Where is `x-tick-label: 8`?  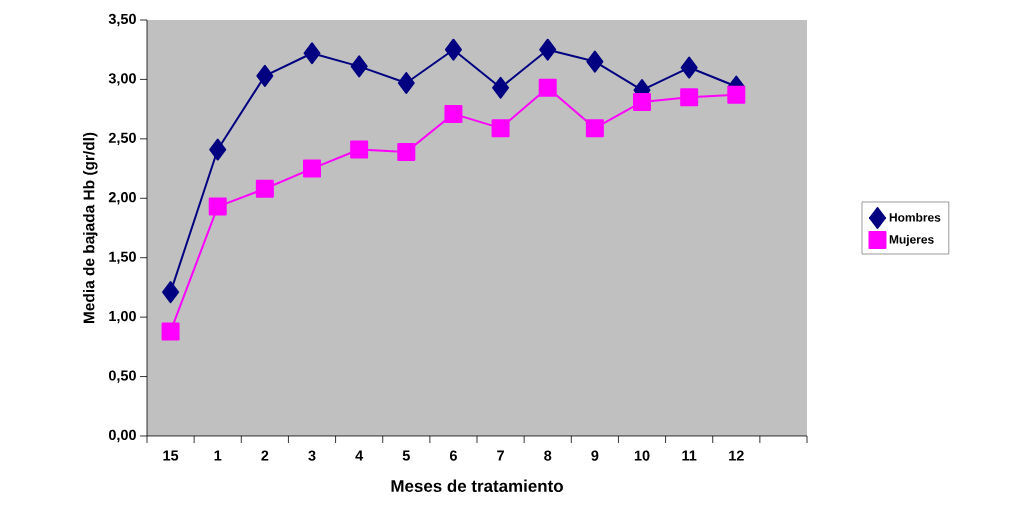 x-tick-label: 8 is located at coordinates (548, 455).